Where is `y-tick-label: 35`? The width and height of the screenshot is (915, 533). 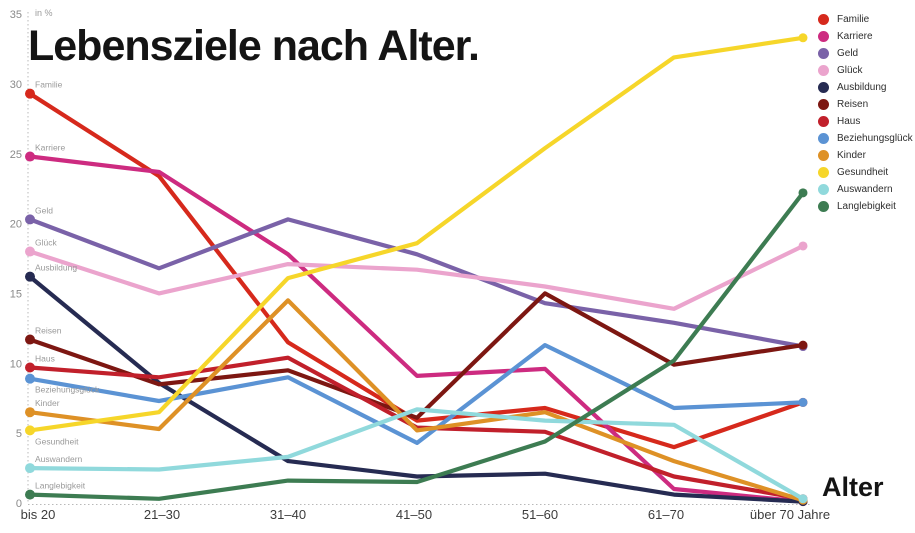 y-tick-label: 35 is located at coordinates (16, 15).